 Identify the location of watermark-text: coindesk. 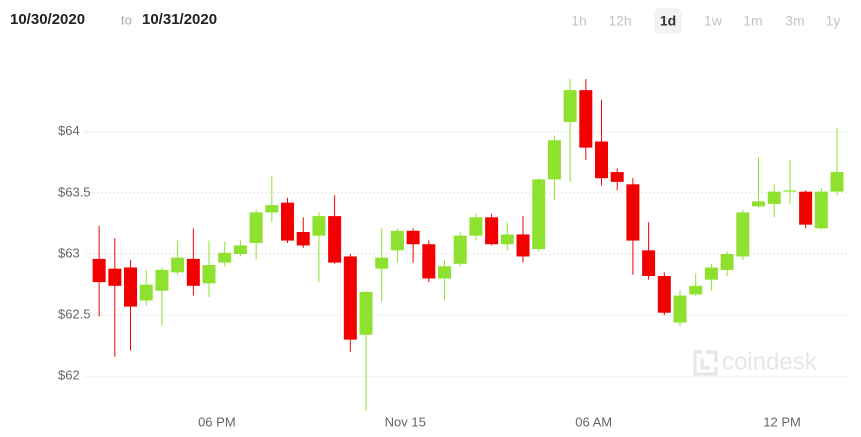
(770, 361).